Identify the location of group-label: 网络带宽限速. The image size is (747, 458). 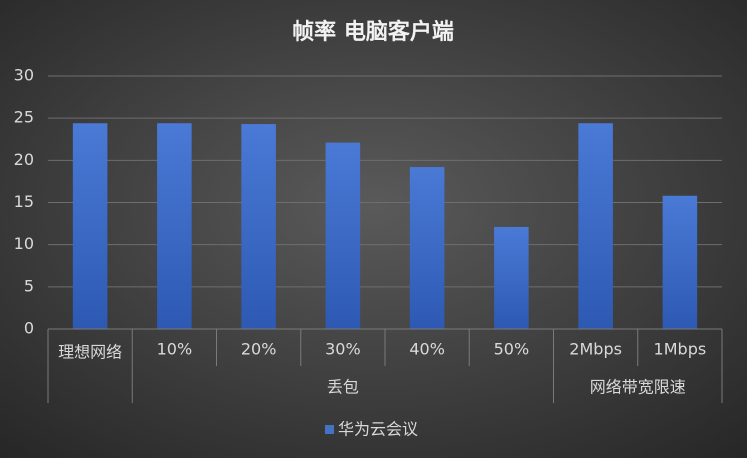
(638, 387).